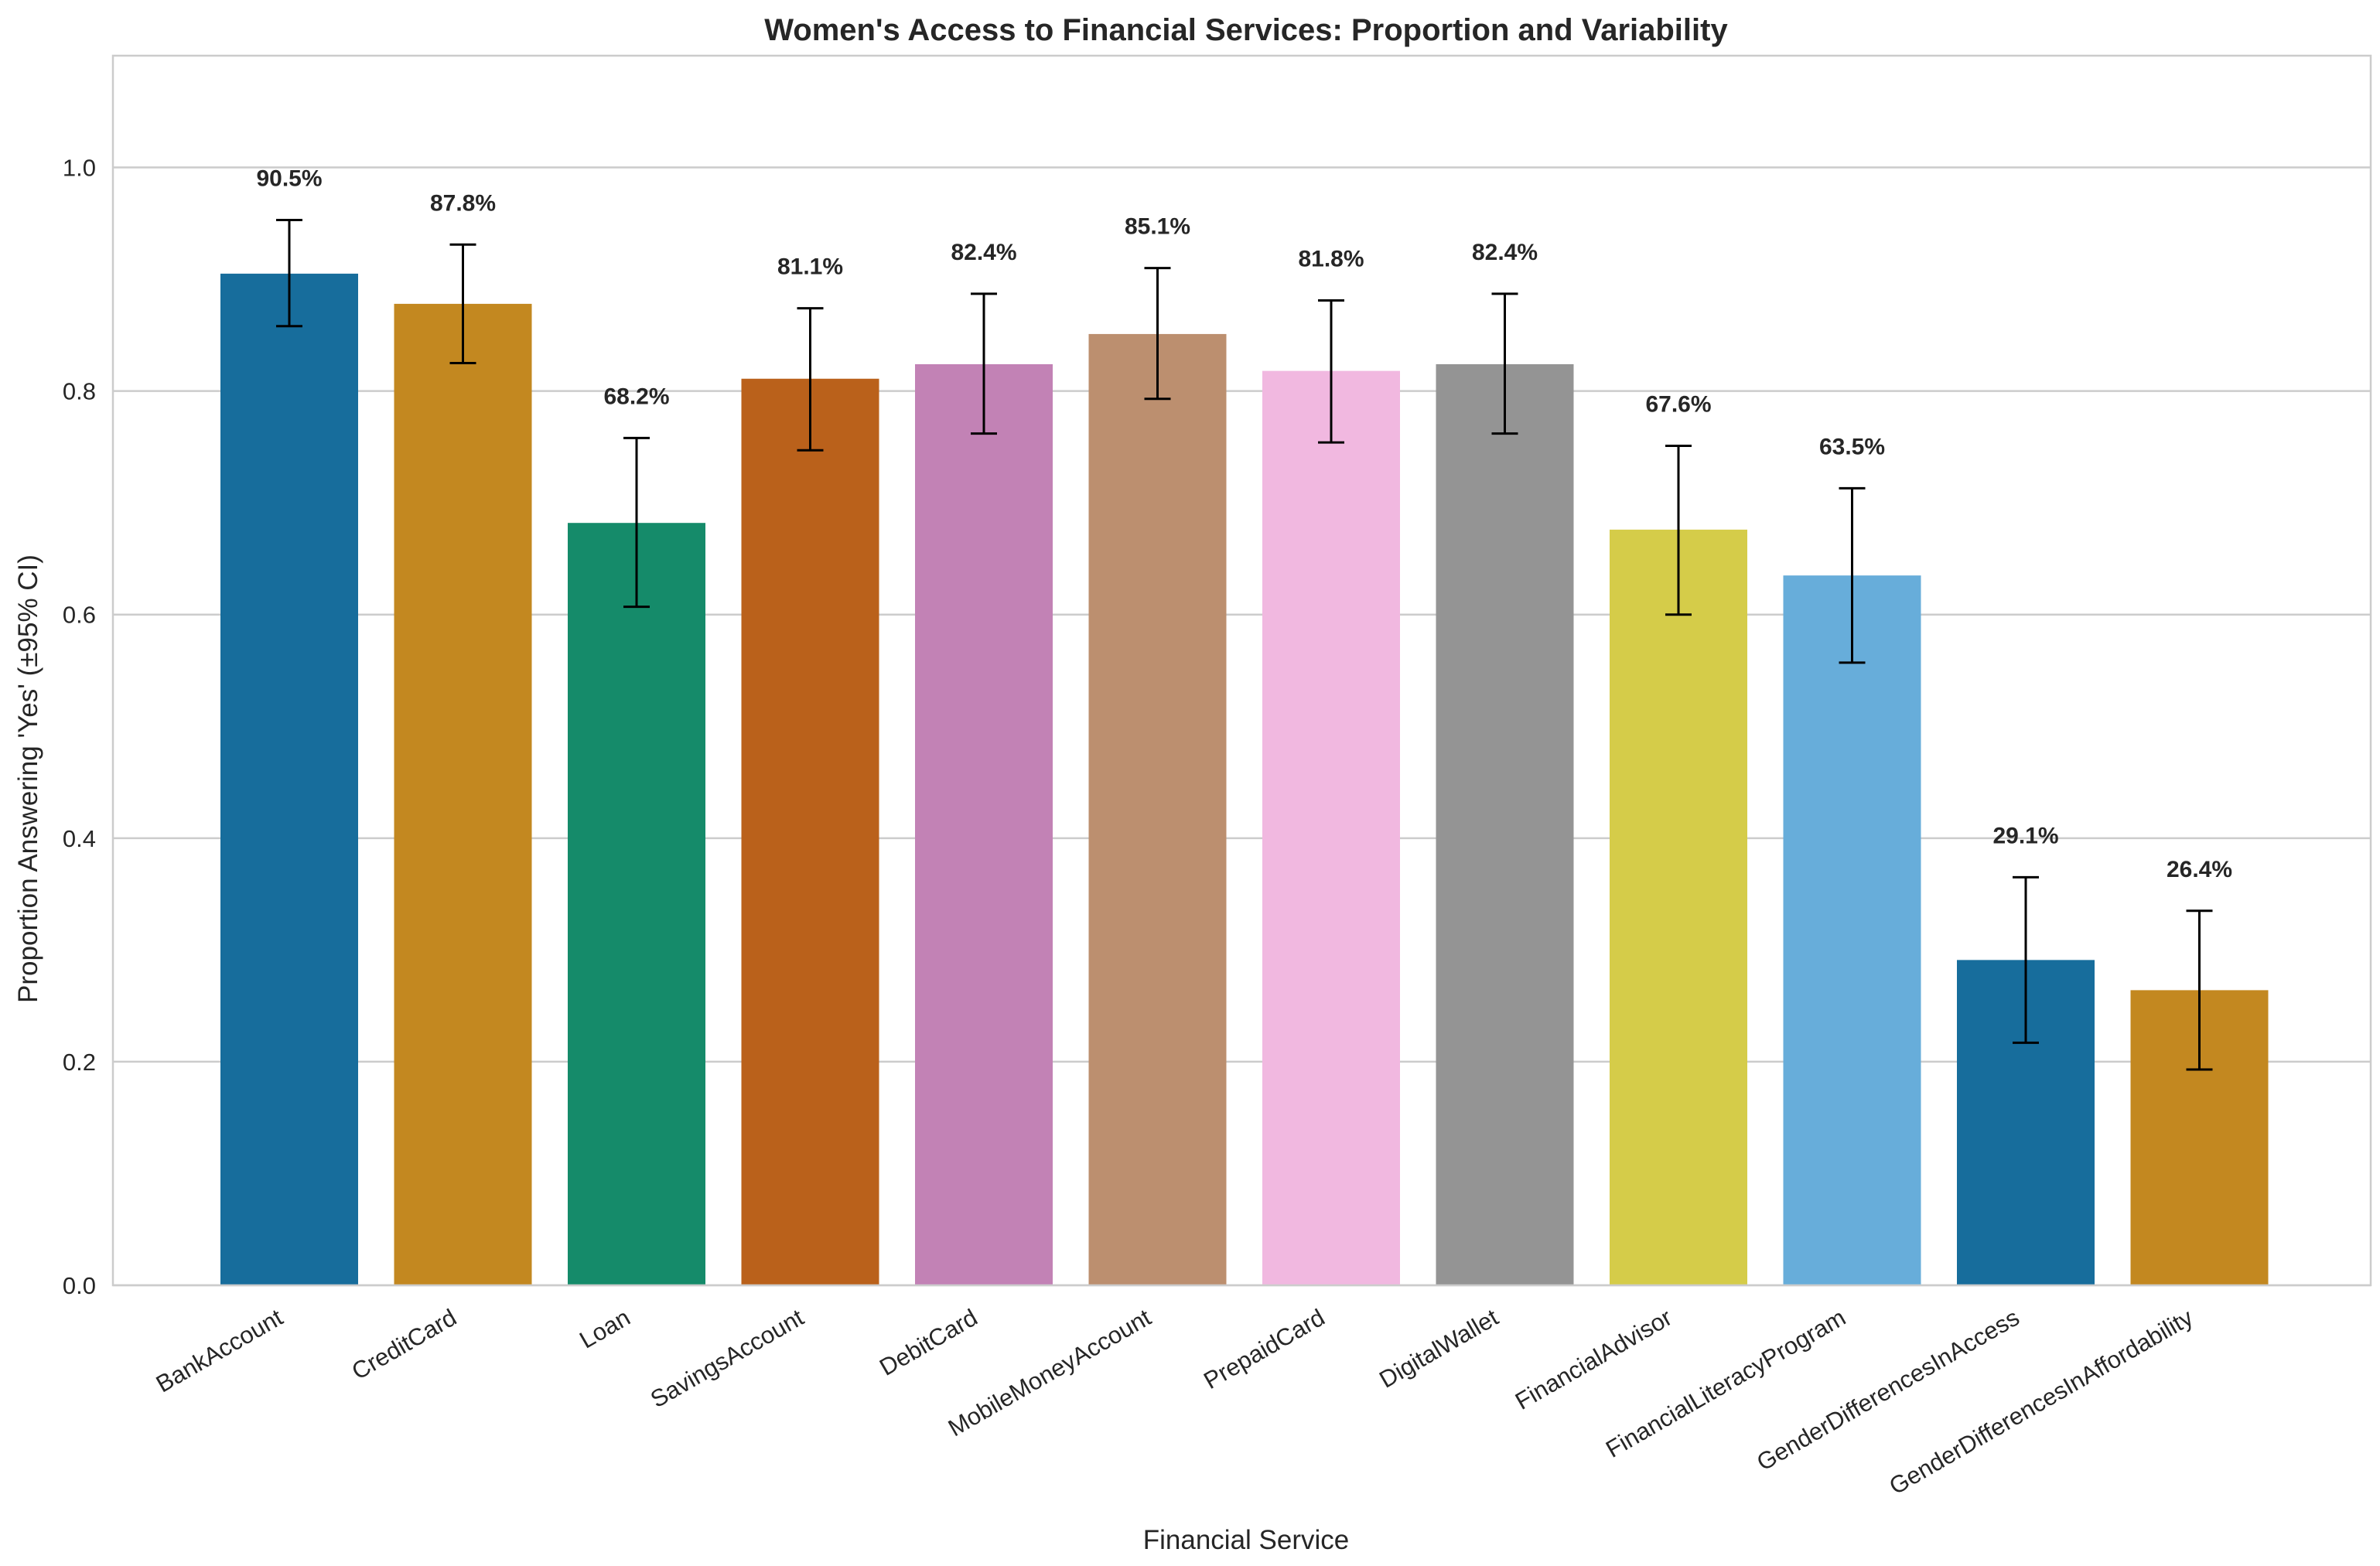  Describe the element at coordinates (636, 904) in the screenshot. I see `bar-Loan` at that location.